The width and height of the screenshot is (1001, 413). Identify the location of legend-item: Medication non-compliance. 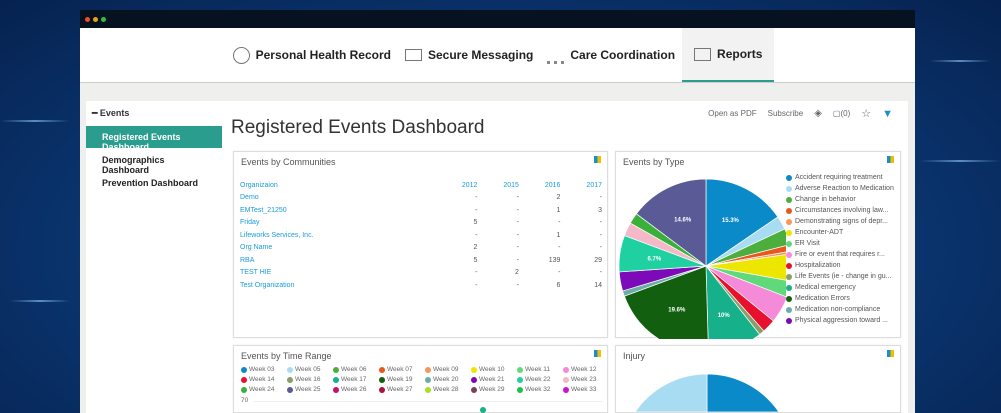
(840, 309).